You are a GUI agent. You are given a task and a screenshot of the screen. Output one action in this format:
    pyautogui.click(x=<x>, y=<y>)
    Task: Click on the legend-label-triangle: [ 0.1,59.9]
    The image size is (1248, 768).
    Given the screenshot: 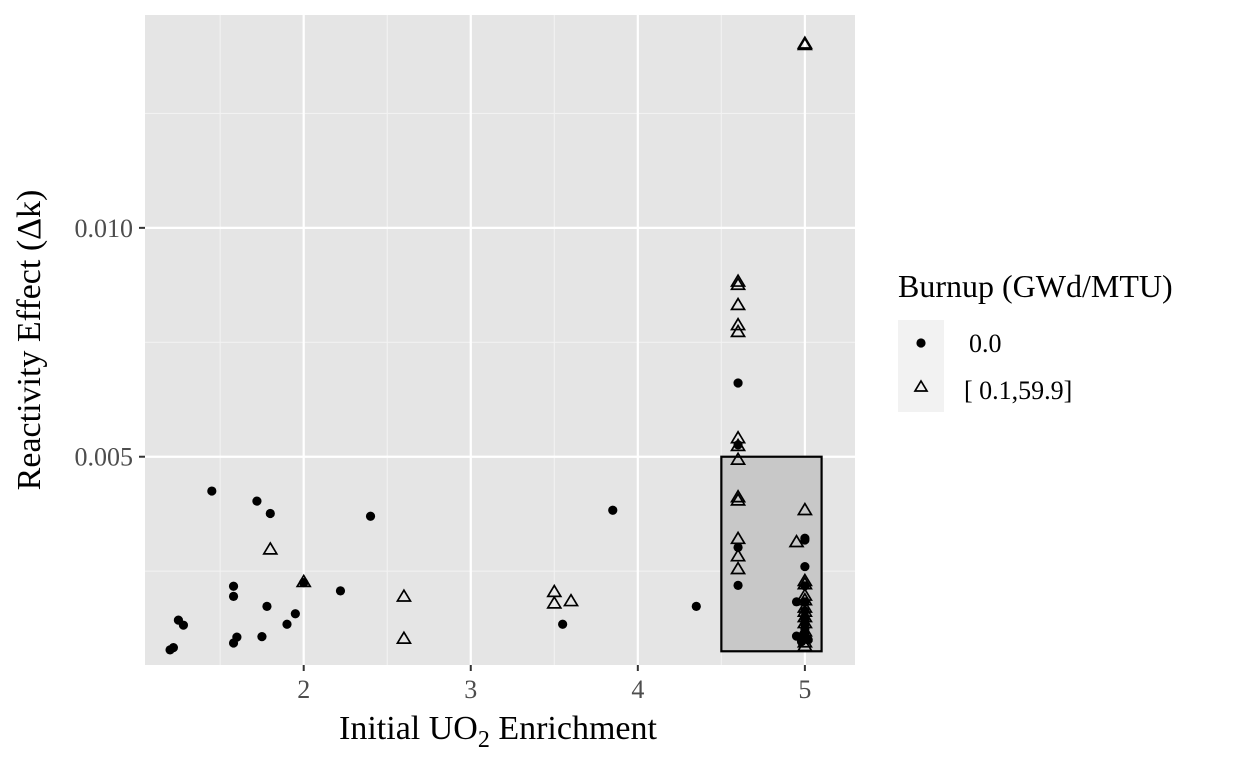 What is the action you would take?
    pyautogui.click(x=1018, y=390)
    